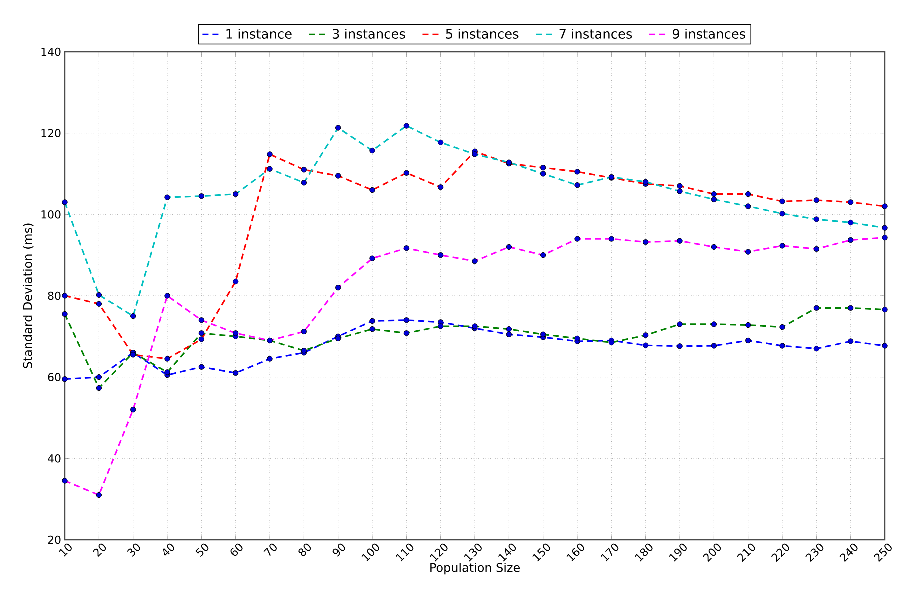 This screenshot has height=604, width=898. What do you see at coordinates (712, 553) in the screenshot?
I see `x-tick-label: 200` at bounding box center [712, 553].